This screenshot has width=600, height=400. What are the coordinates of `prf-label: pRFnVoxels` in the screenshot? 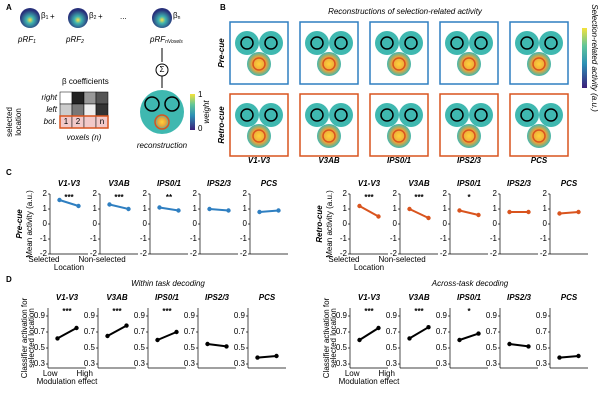 It's located at (166, 40).